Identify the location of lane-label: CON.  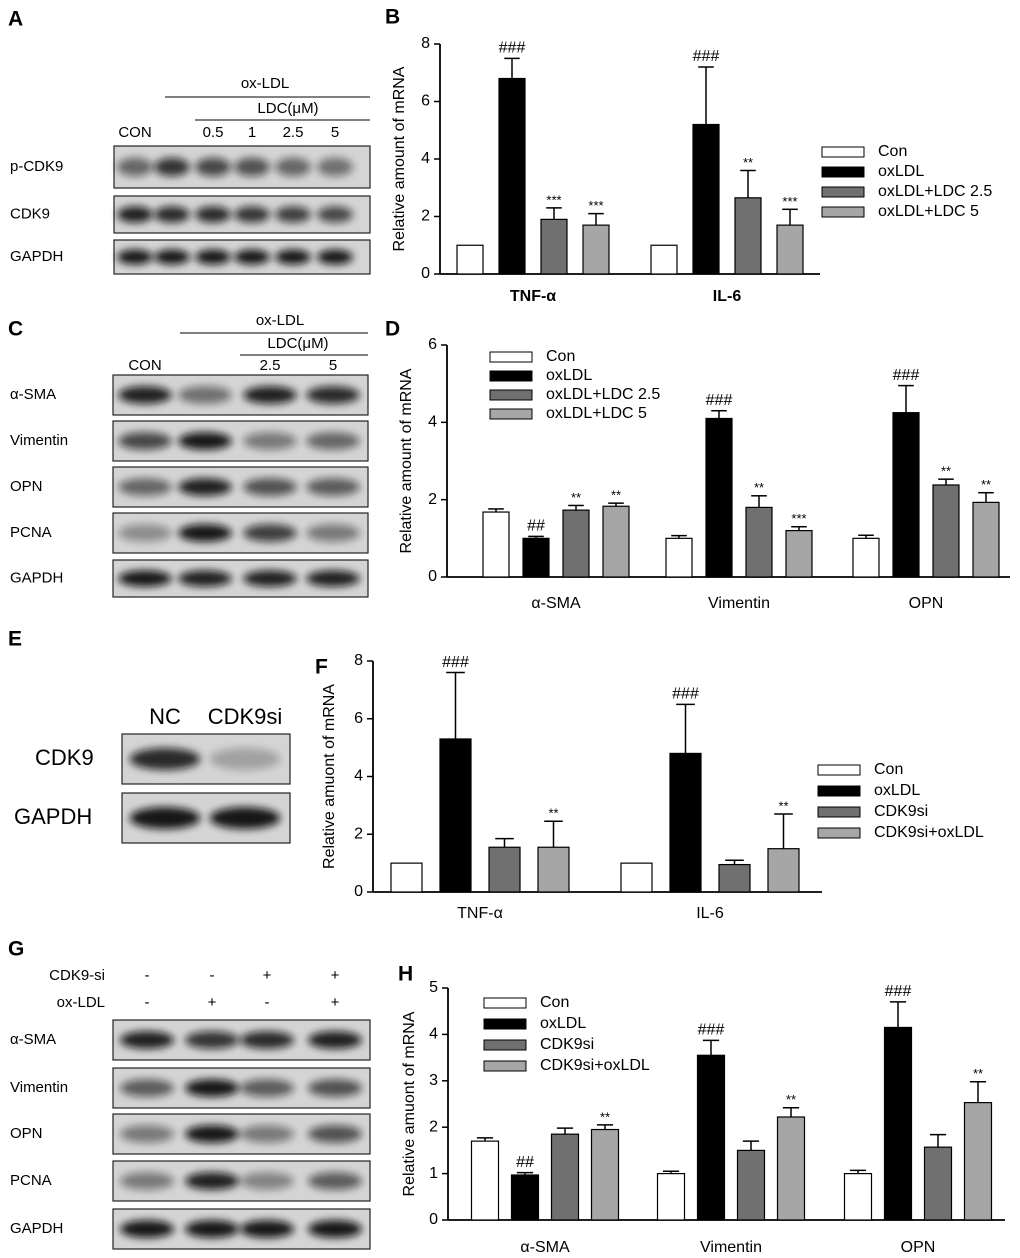
(134, 132).